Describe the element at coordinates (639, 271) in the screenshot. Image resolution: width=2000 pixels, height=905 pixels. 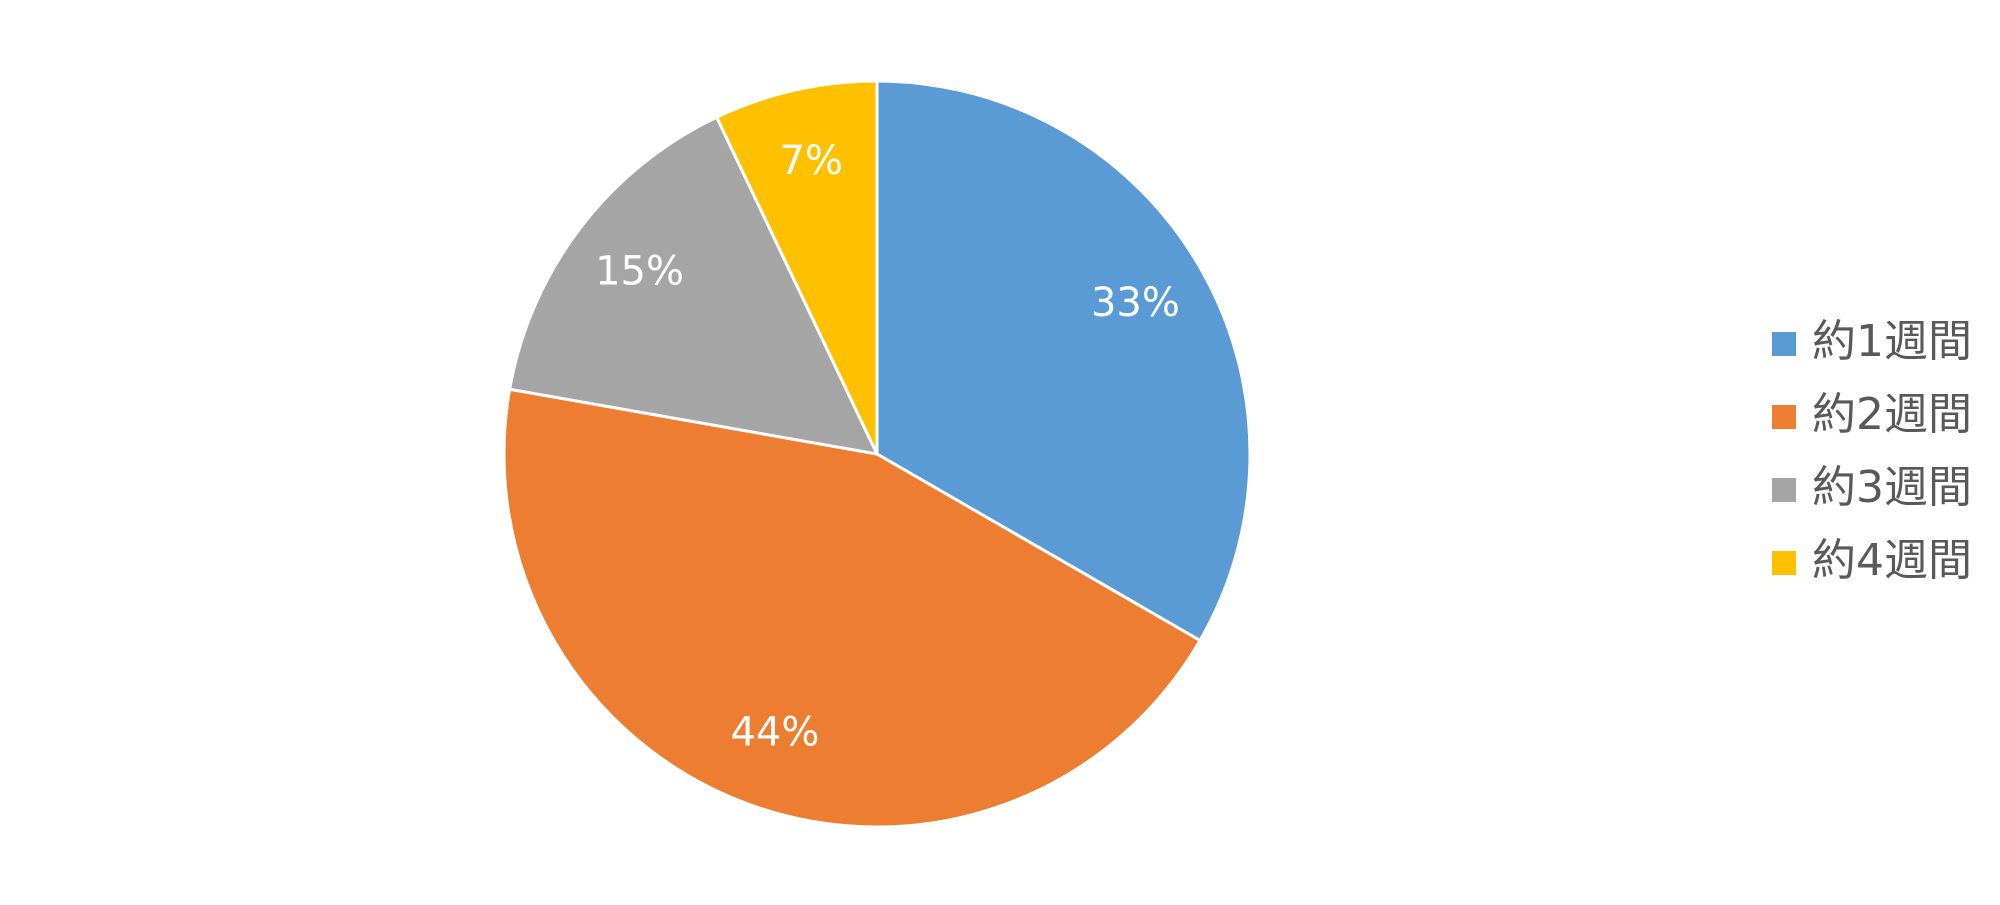
I see `data-label: 15%` at that location.